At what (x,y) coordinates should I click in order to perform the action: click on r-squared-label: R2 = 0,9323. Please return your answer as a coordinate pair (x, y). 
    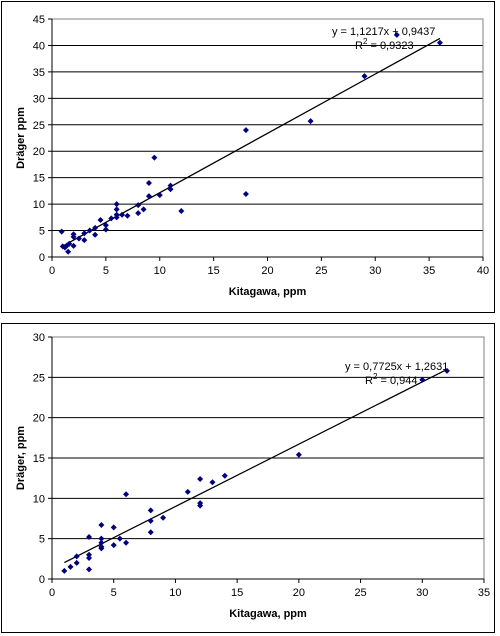
    Looking at the image, I should click on (384, 44).